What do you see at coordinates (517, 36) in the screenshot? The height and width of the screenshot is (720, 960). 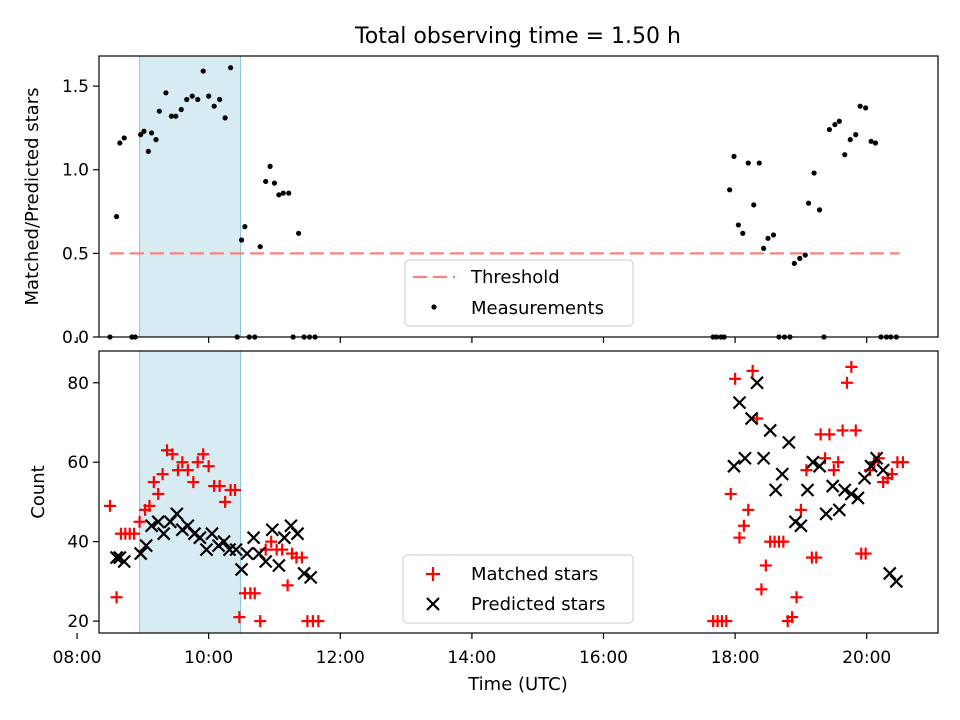 I see `chart-title: Total observing time = 1.50 h` at bounding box center [517, 36].